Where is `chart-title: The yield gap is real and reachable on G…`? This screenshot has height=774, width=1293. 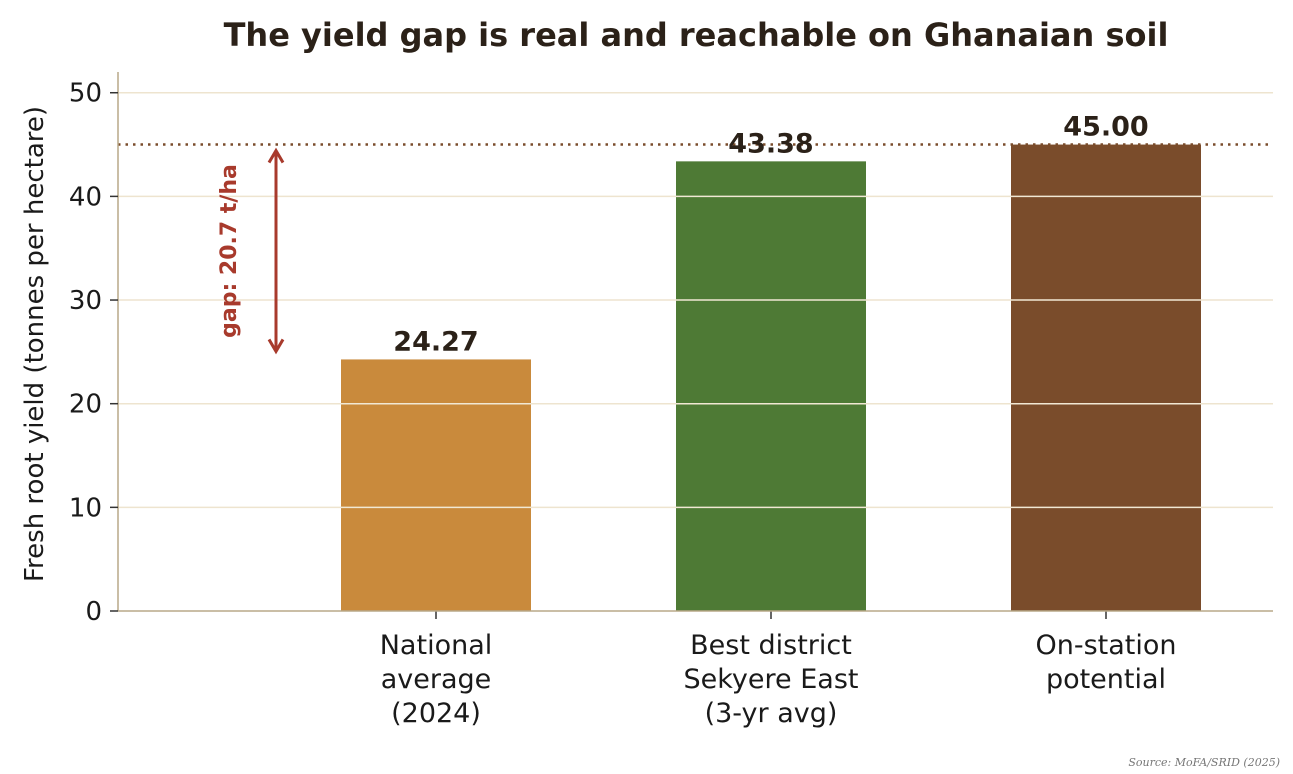
chart-title: The yield gap is real and reachable on G… is located at coordinates (696, 35).